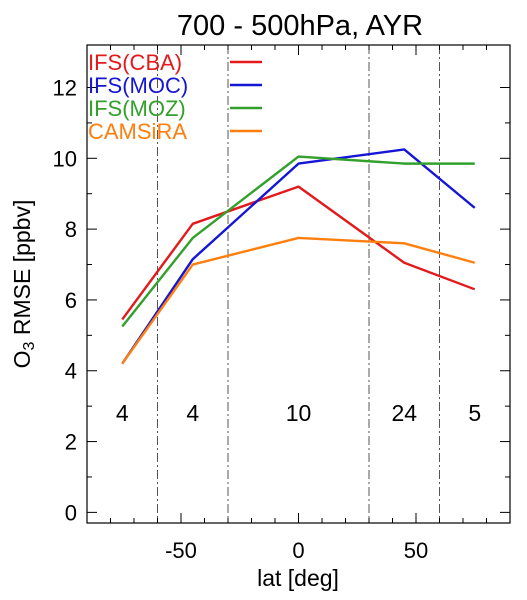 The height and width of the screenshot is (600, 527). What do you see at coordinates (137, 108) in the screenshot?
I see `legend-label: IFS(MOZ)` at bounding box center [137, 108].